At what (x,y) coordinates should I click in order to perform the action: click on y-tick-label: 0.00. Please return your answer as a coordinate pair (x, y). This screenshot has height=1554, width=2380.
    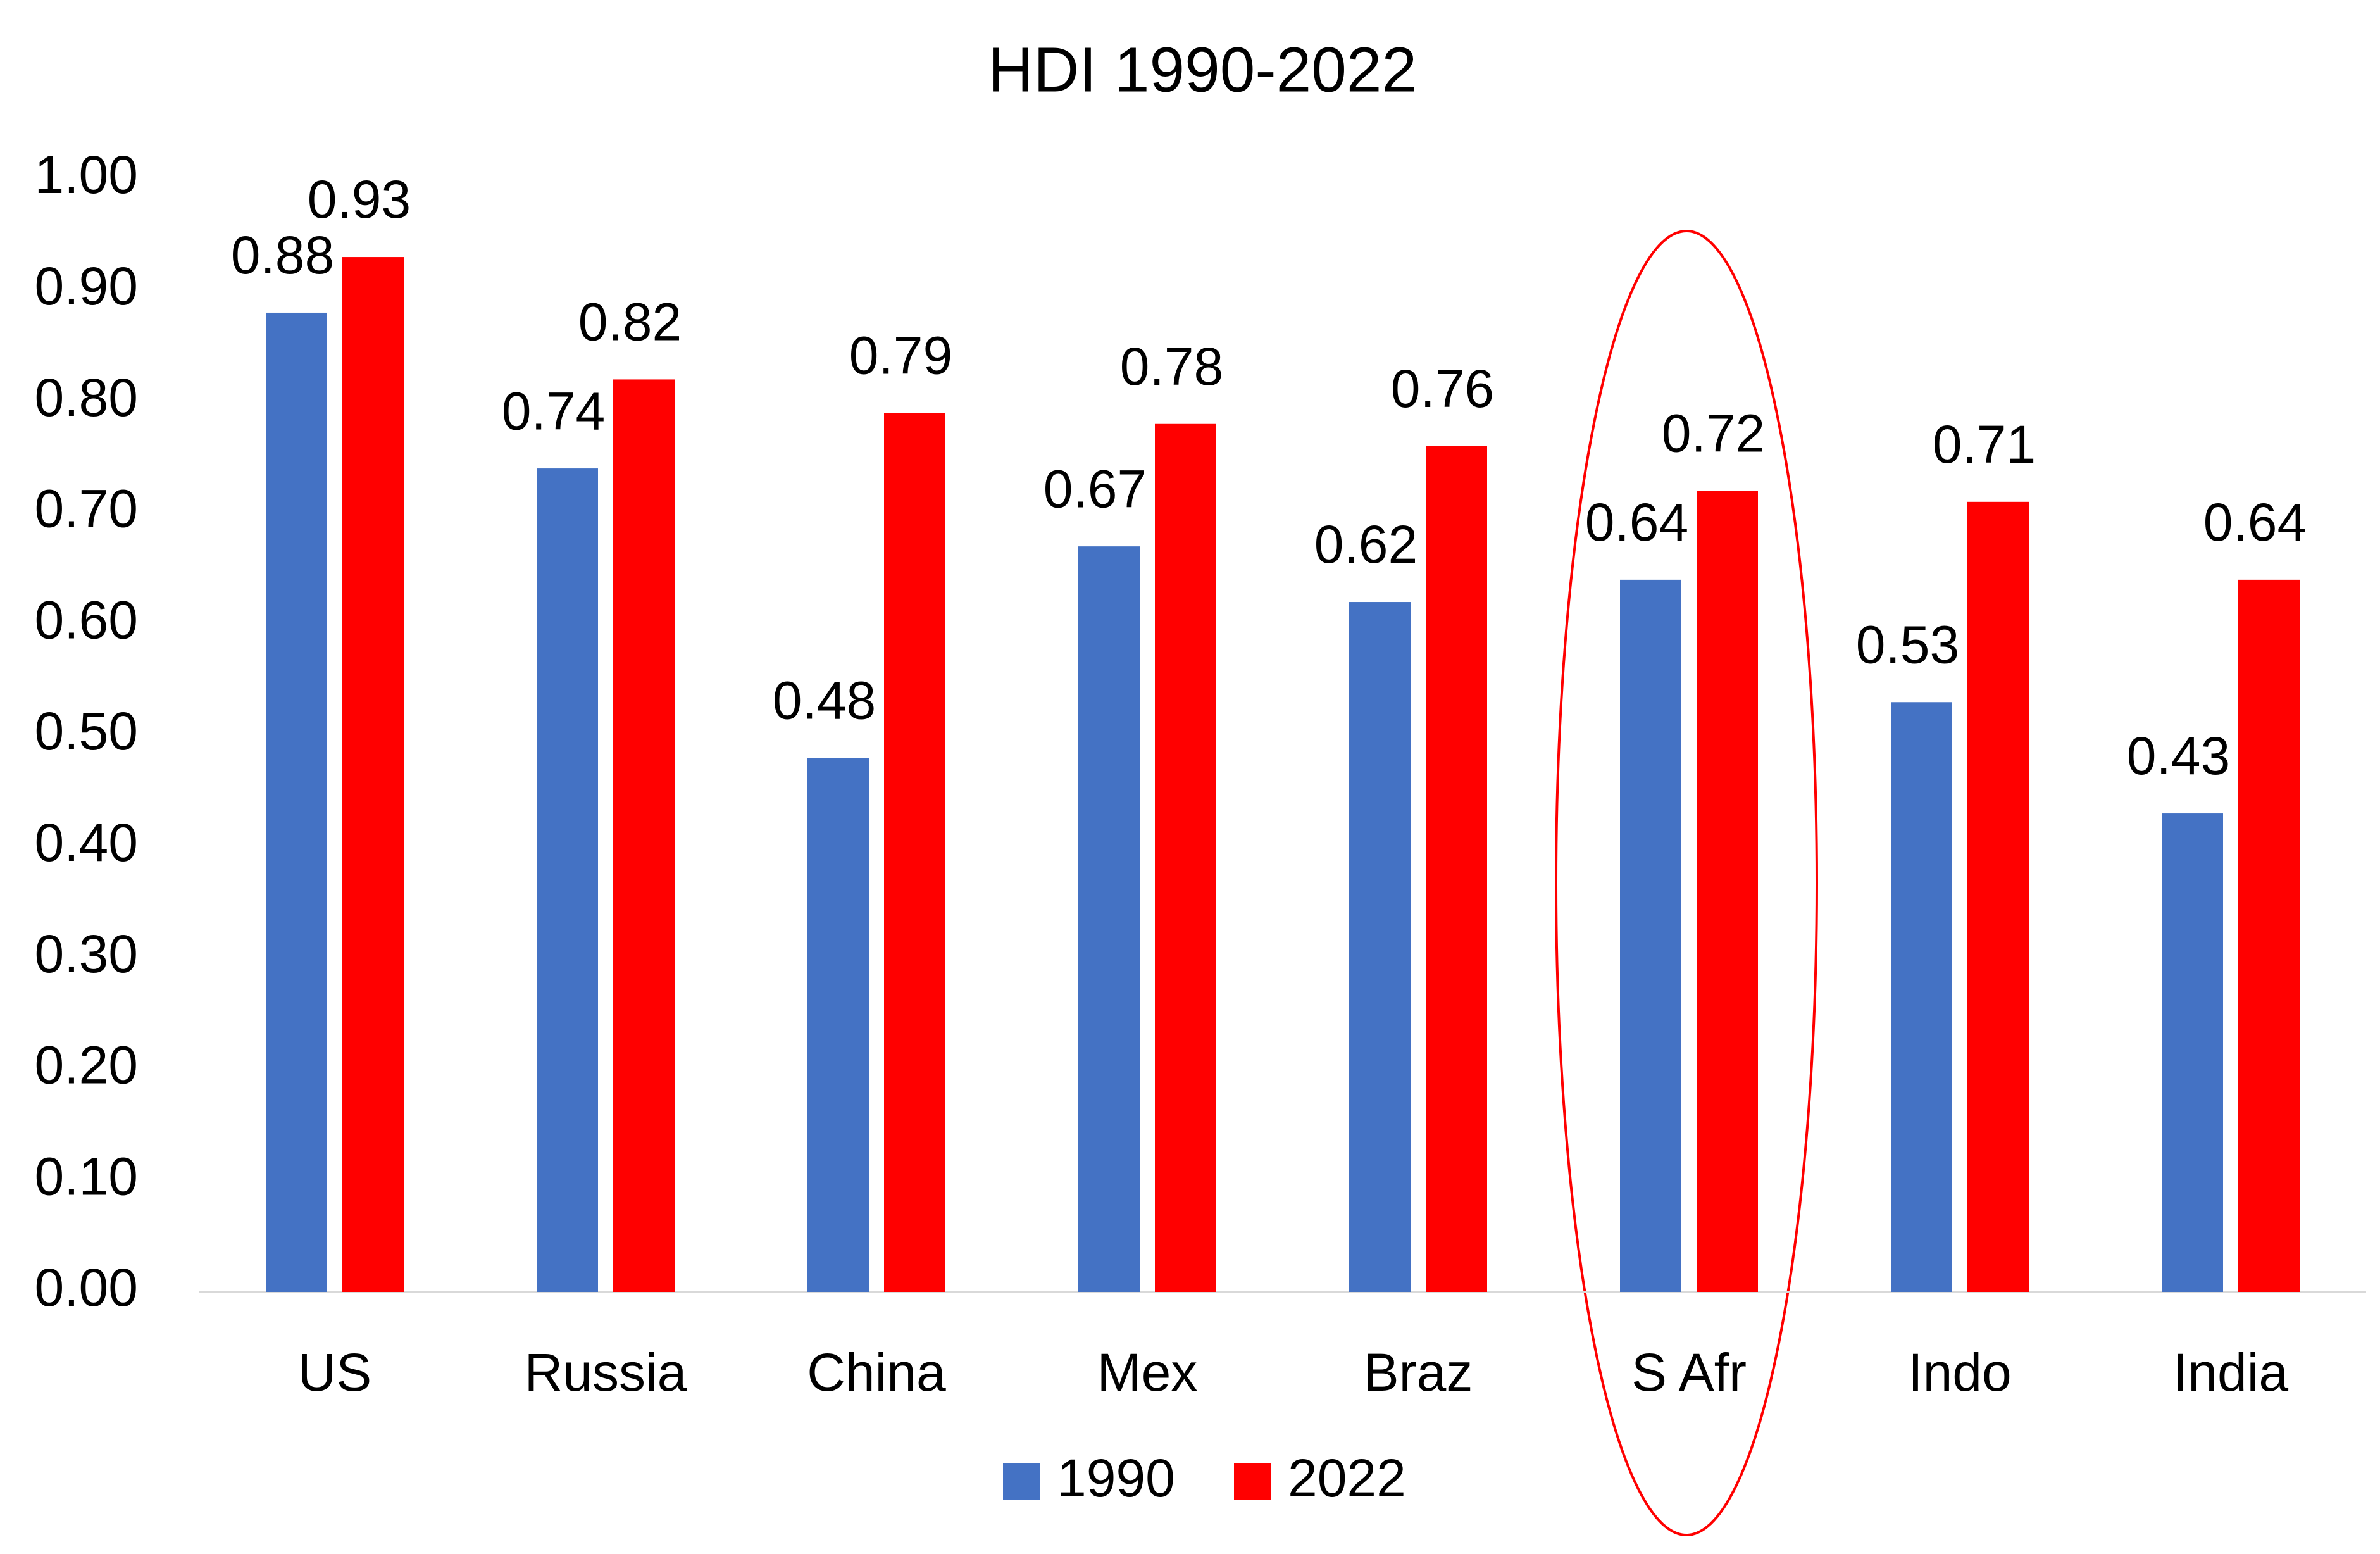
    Looking at the image, I should click on (87, 1287).